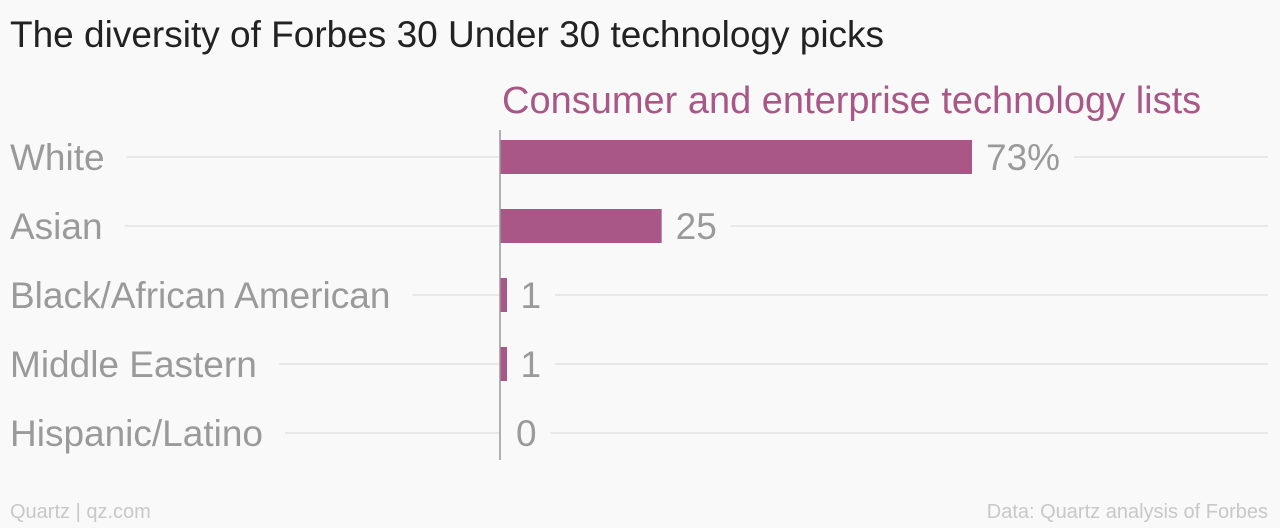 The height and width of the screenshot is (528, 1280). Describe the element at coordinates (133, 364) in the screenshot. I see `category-label: Middle Eastern` at that location.